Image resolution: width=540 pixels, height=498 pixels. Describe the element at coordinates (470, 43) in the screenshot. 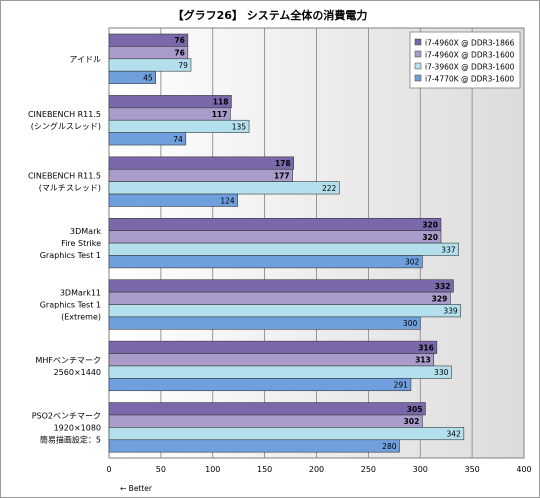

I see `legend-label-0: i7-4960X @ DDR3-1866` at that location.